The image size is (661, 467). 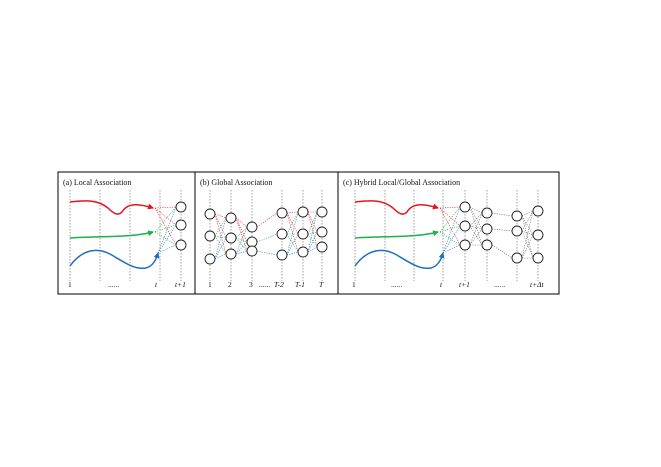 What do you see at coordinates (396, 234) in the screenshot?
I see `track-green-c` at bounding box center [396, 234].